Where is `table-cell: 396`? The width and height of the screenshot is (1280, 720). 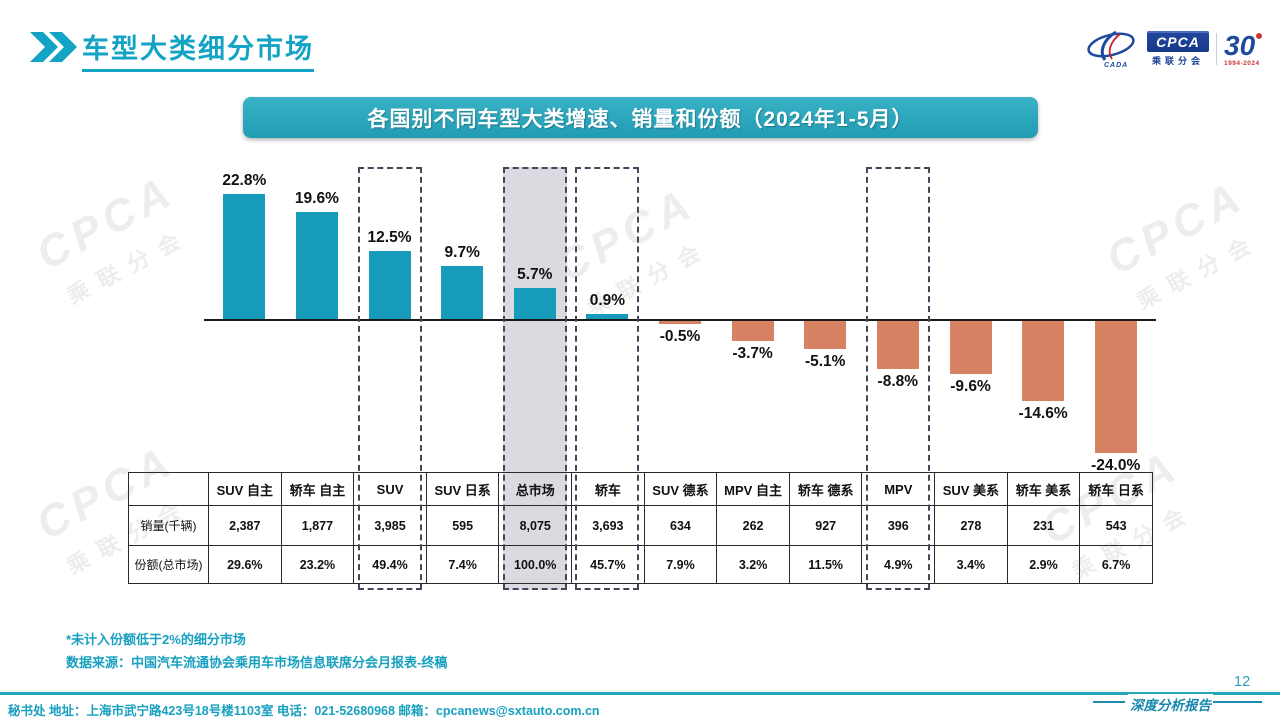
table-cell: 396 is located at coordinates (898, 525).